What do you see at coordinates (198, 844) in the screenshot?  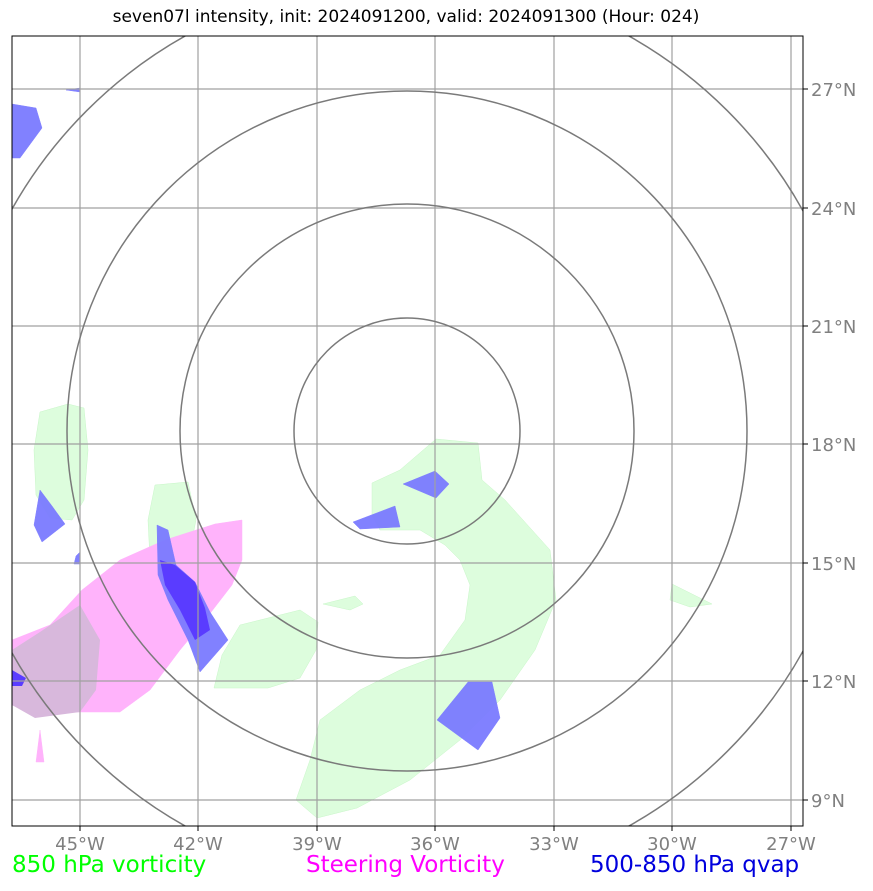 I see `lon-label: 42°W` at bounding box center [198, 844].